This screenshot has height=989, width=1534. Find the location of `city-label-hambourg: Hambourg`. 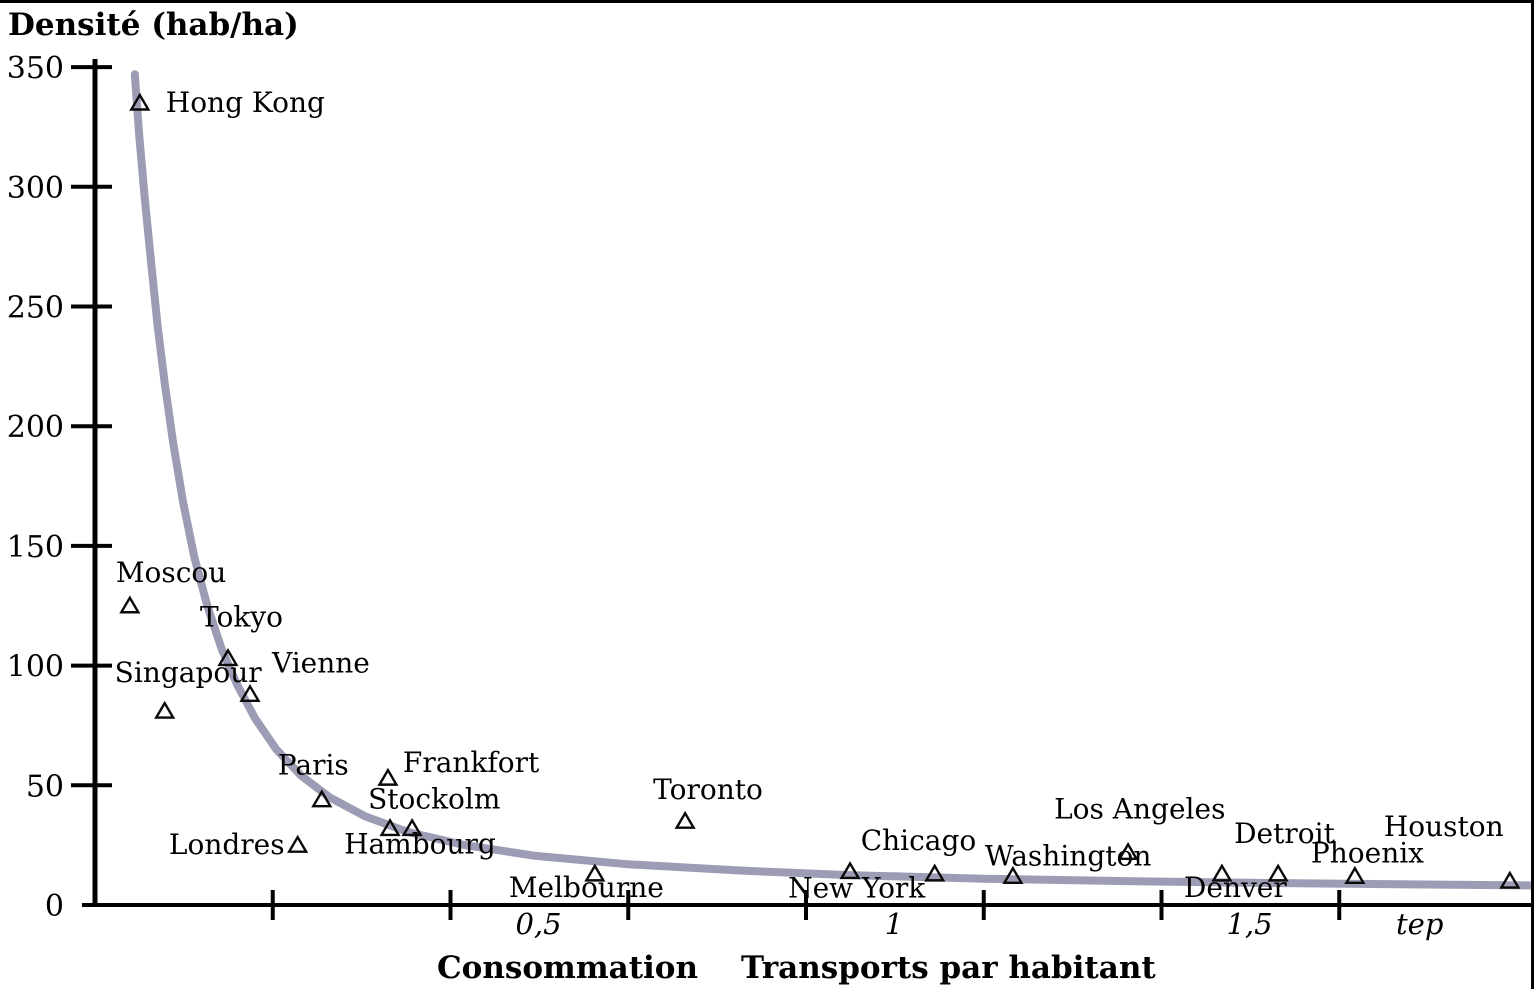

city-label-hambourg: Hambourg is located at coordinates (420, 843).